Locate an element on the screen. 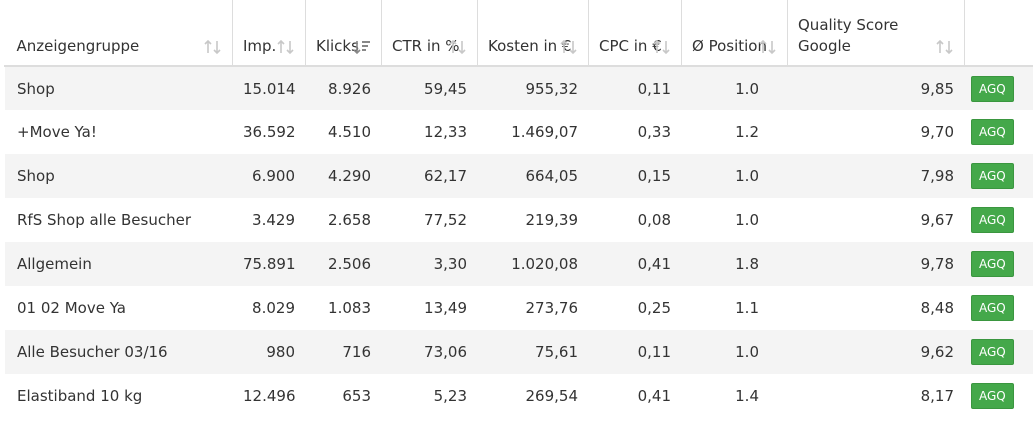 The width and height of the screenshot is (1033, 428). cell-ctr: 73,06 is located at coordinates (429, 352).